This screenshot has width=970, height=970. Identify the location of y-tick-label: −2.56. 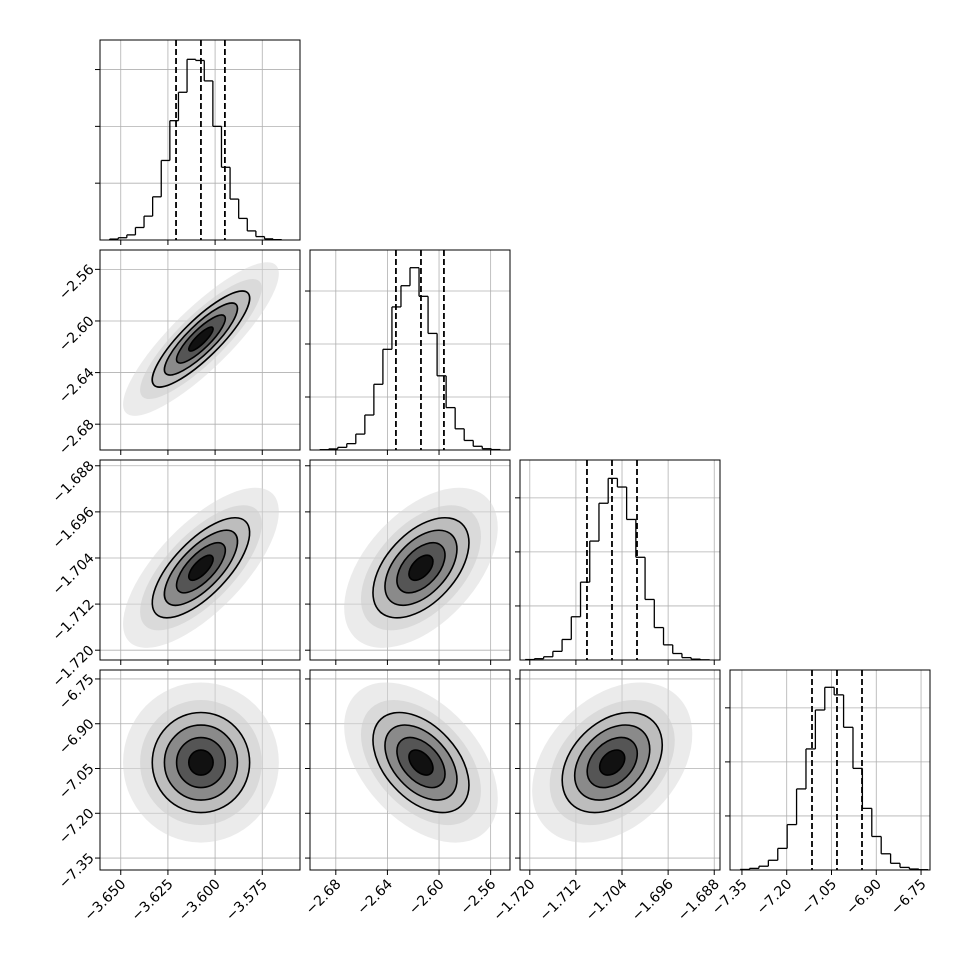
(77, 283).